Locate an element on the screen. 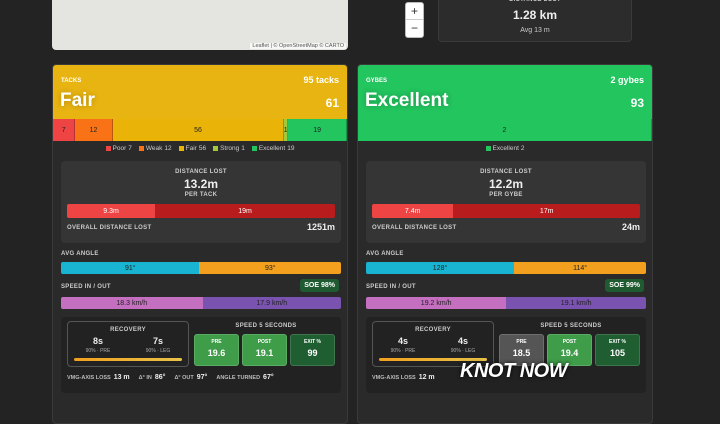  stat-value: 86° is located at coordinates (160, 377).